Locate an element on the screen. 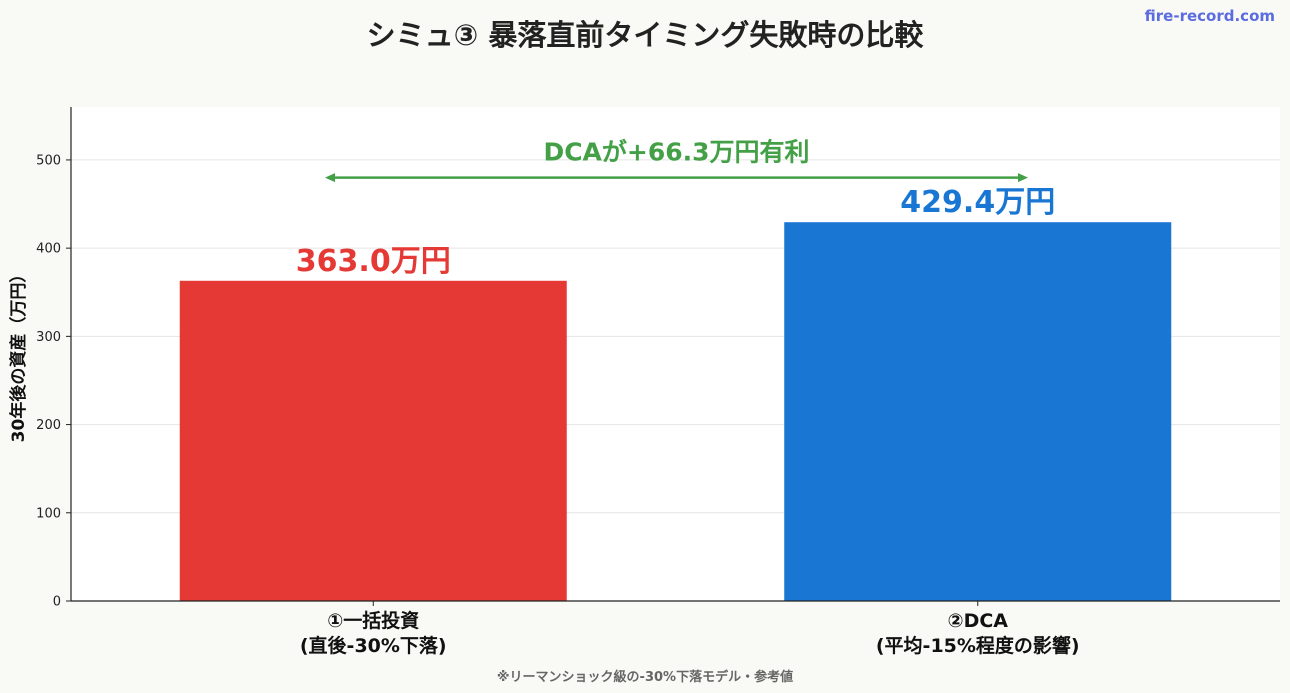 This screenshot has height=693, width=1290. difference-annotation: DCAが+66.3万円有利 is located at coordinates (676, 152).